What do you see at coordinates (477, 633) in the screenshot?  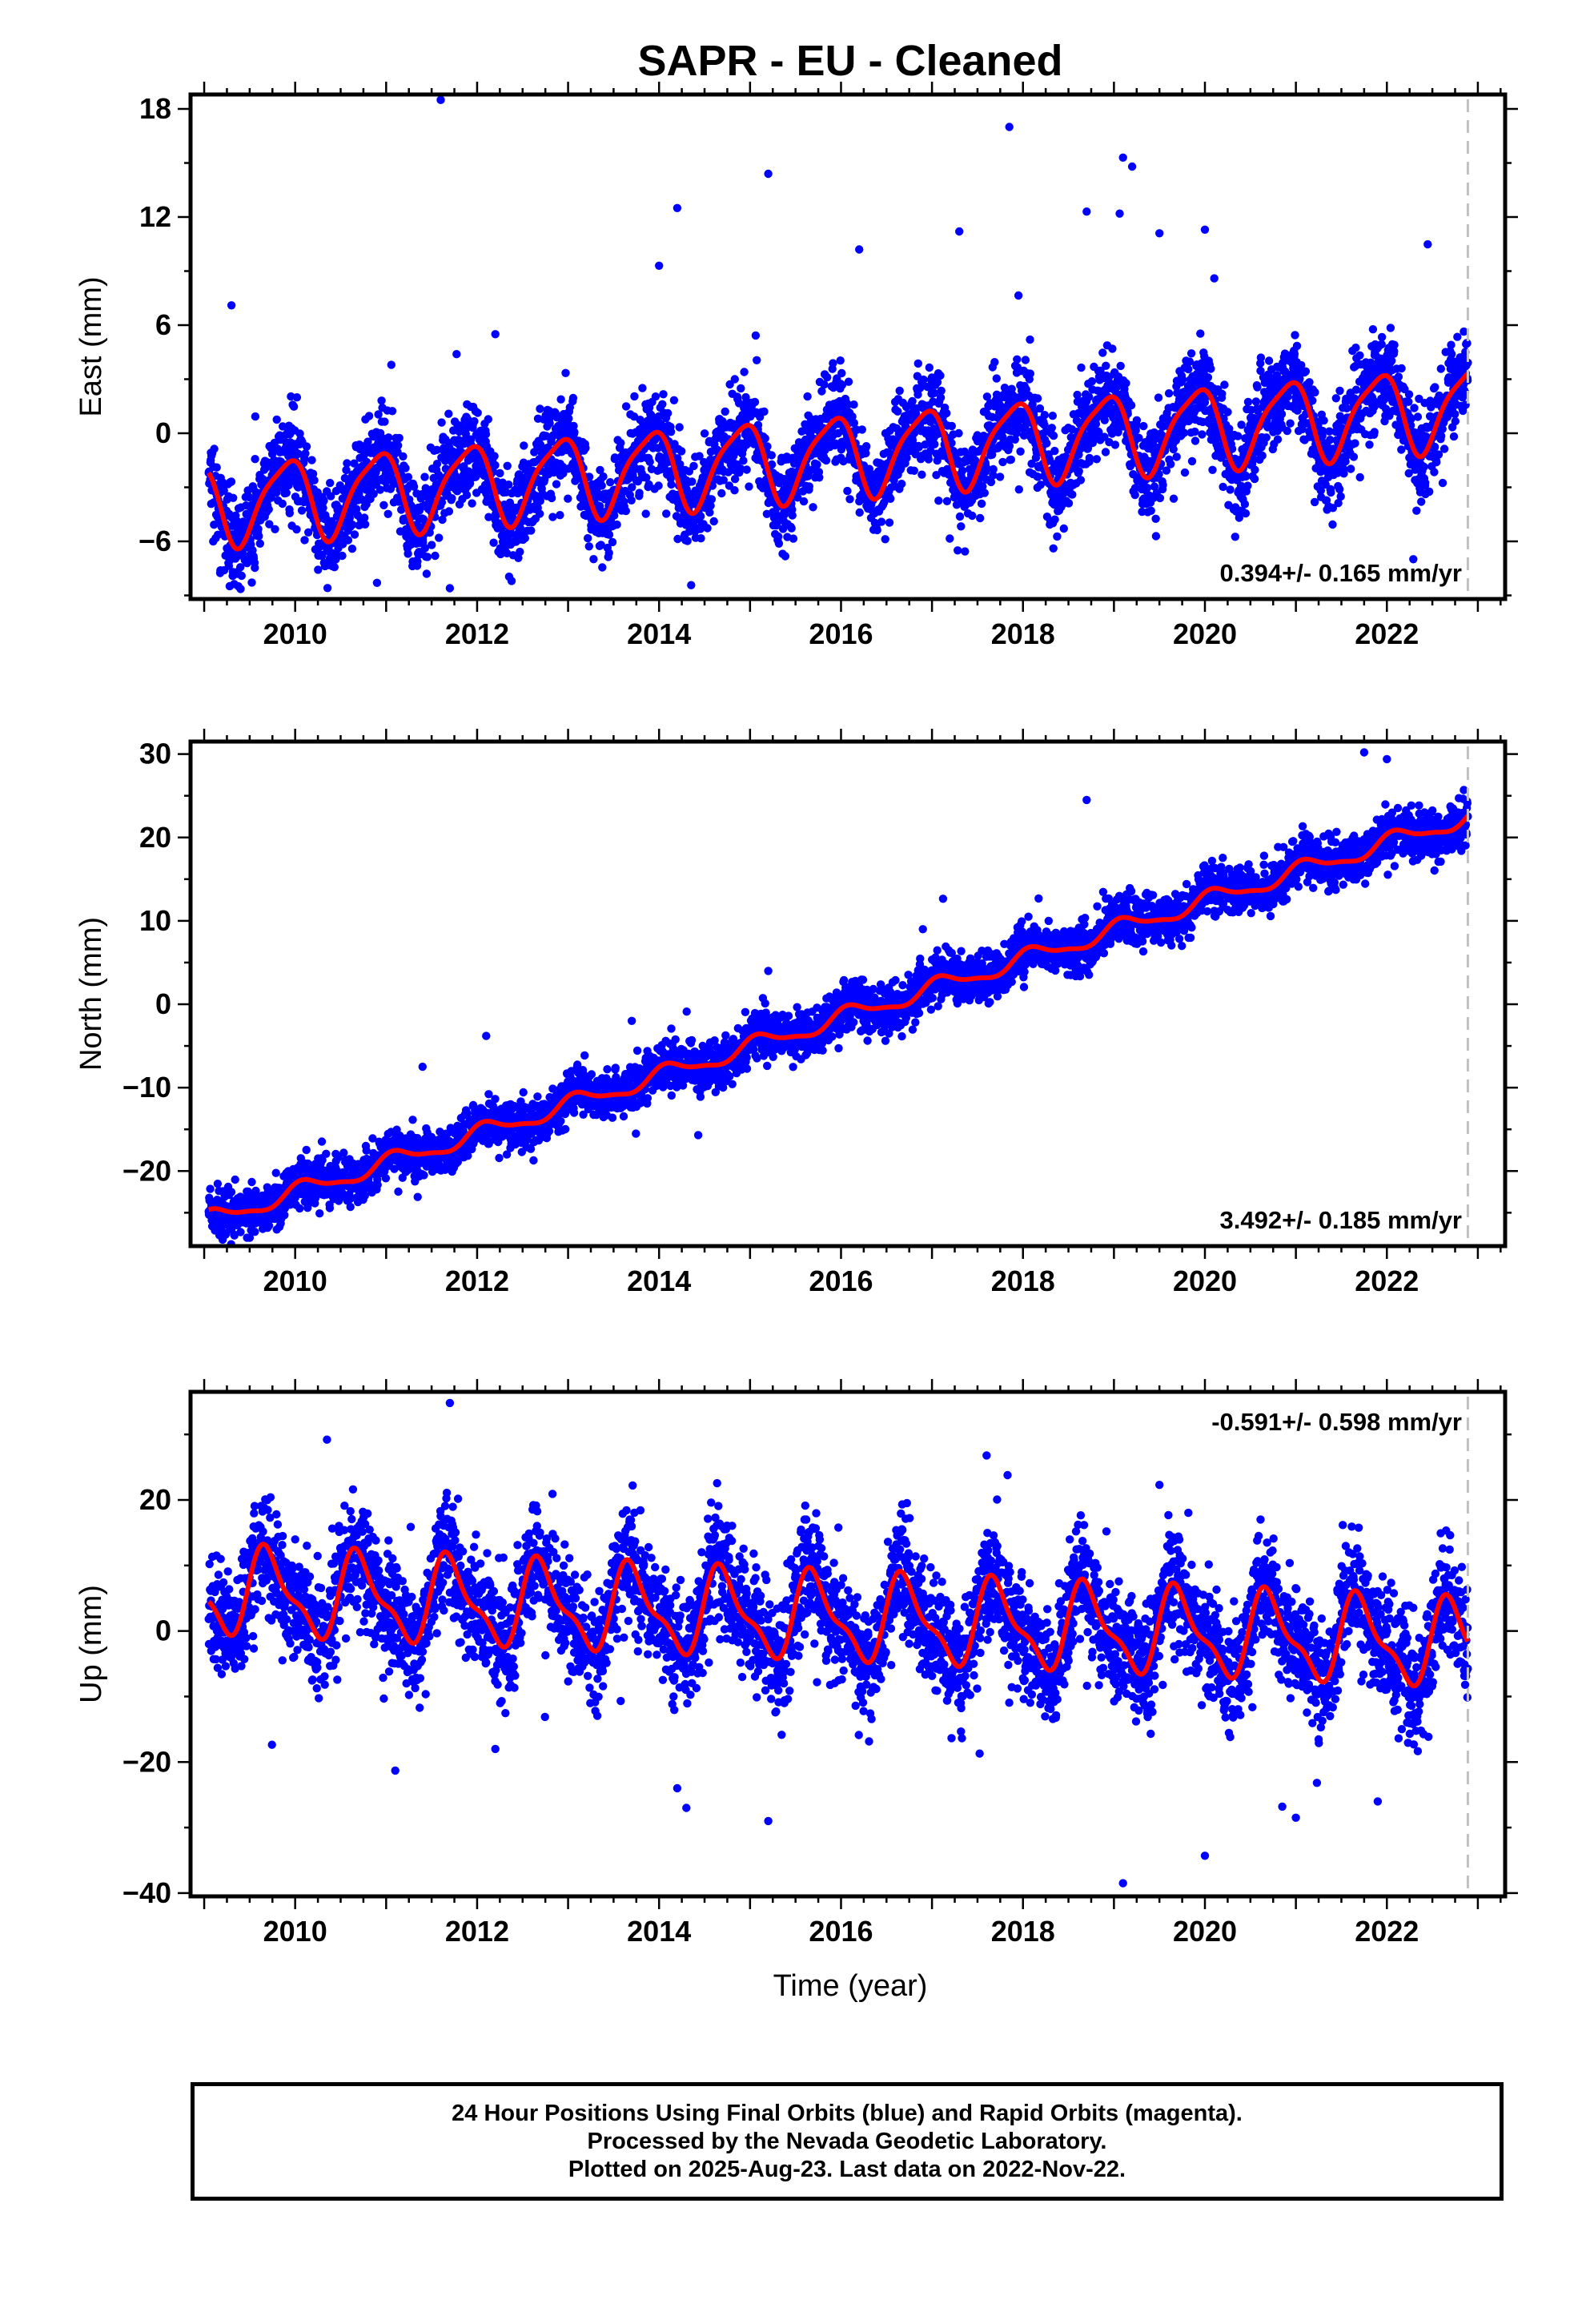 I see `east-x-tick-label: 2012` at bounding box center [477, 633].